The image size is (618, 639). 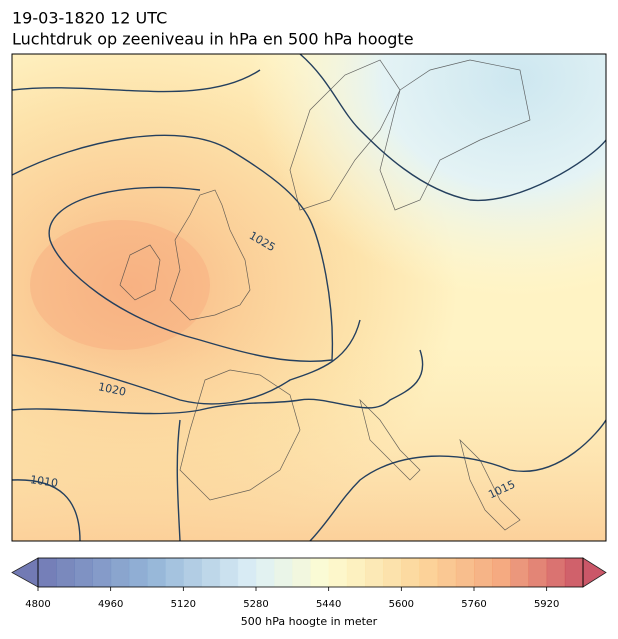 What do you see at coordinates (255, 604) in the screenshot?
I see `colorbar-tick-label: 5280` at bounding box center [255, 604].